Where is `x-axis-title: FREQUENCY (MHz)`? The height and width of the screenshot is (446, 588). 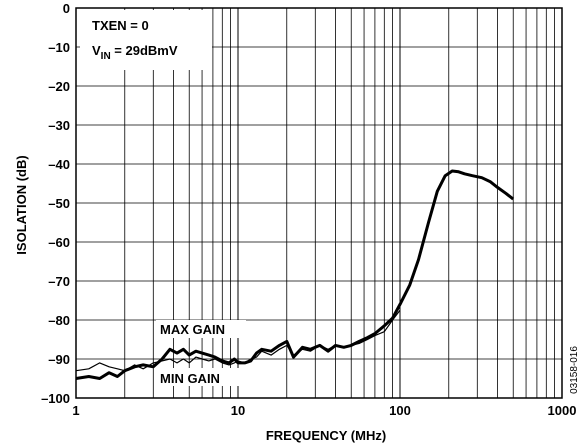
x-axis-title: FREQUENCY (MHz) is located at coordinates (326, 435).